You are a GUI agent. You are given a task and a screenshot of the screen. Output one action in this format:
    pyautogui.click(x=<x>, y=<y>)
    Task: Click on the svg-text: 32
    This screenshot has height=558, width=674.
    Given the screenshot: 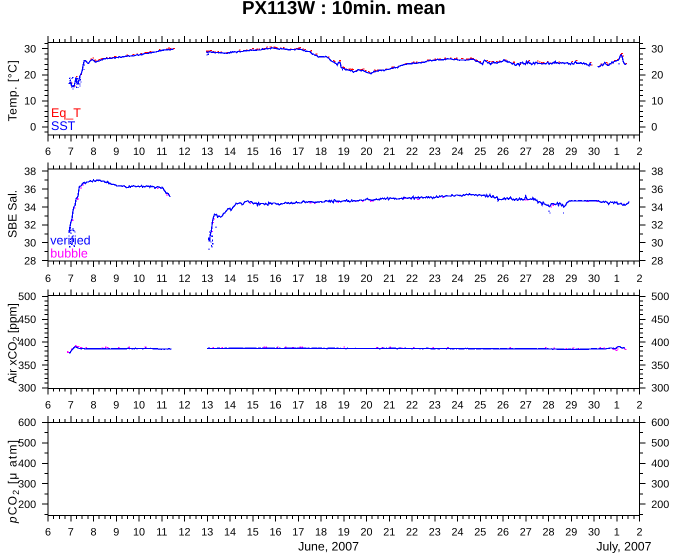 What is the action you would take?
    pyautogui.click(x=657, y=226)
    